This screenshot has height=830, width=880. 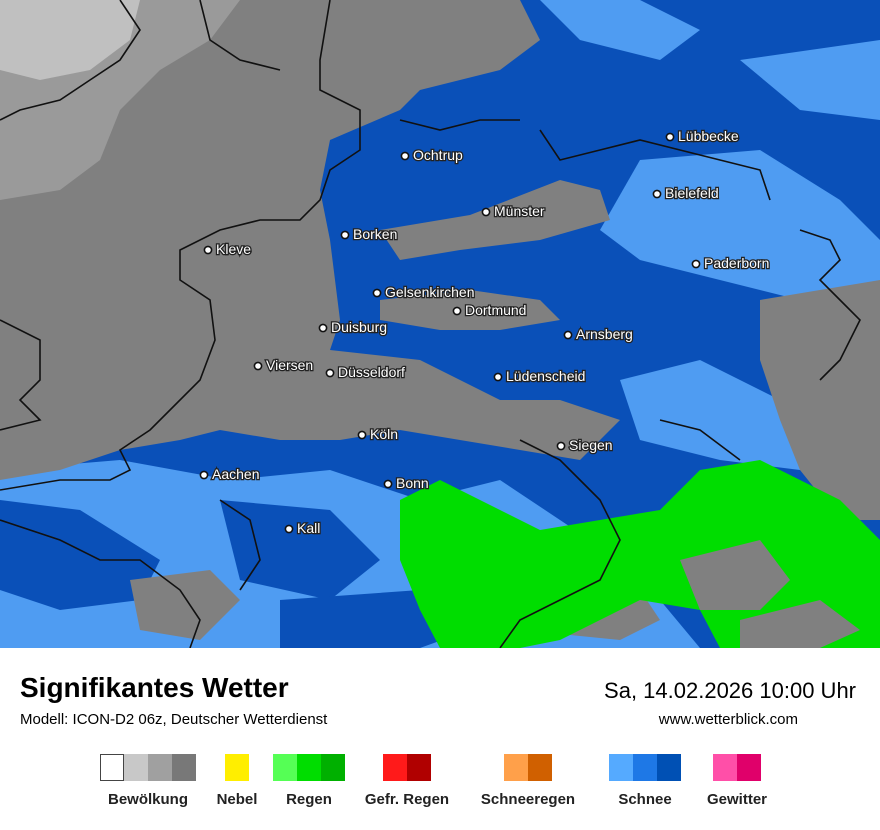 I want to click on legend-item-4: Schneeregen, so click(x=528, y=781).